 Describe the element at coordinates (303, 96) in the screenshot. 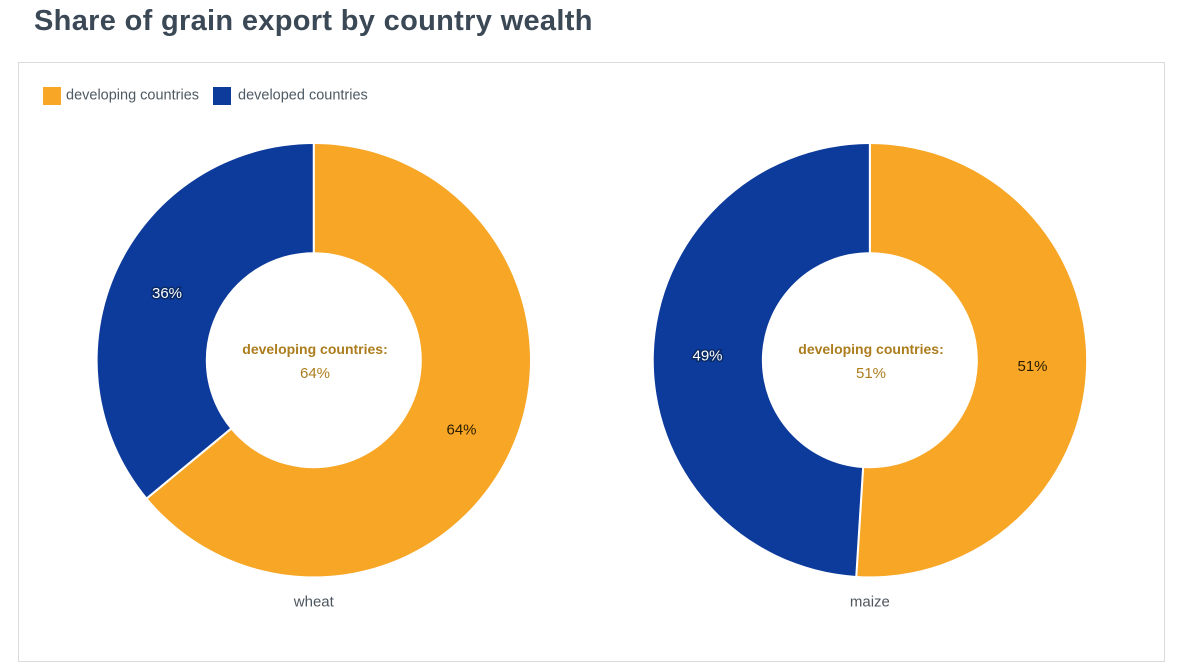

I see `svg-text: developed countries` at that location.